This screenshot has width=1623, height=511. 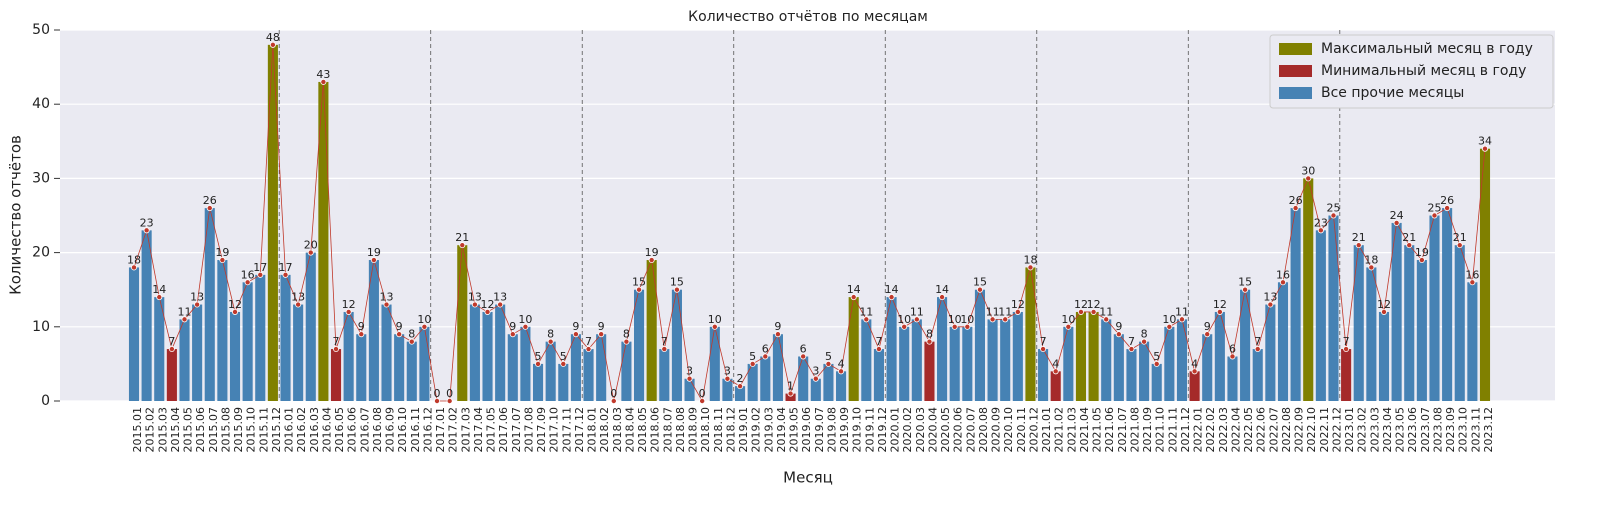 What do you see at coordinates (137, 430) in the screenshot?
I see `x-tick-label: 2015.01` at bounding box center [137, 430].